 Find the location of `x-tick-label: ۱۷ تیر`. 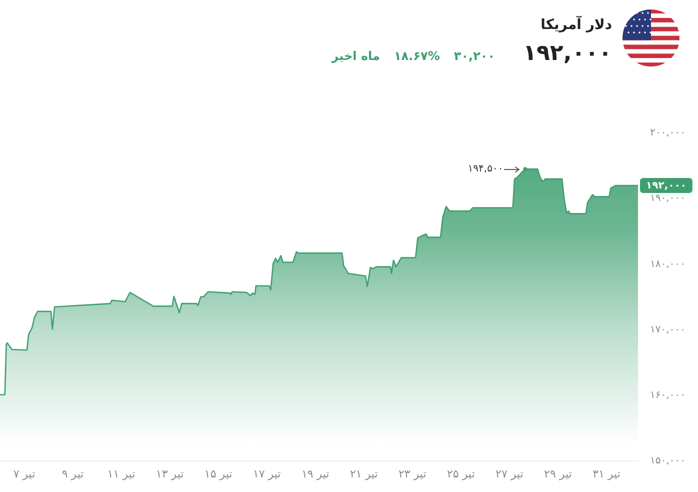

x-tick-label: ۱۷ تیر is located at coordinates (266, 473).